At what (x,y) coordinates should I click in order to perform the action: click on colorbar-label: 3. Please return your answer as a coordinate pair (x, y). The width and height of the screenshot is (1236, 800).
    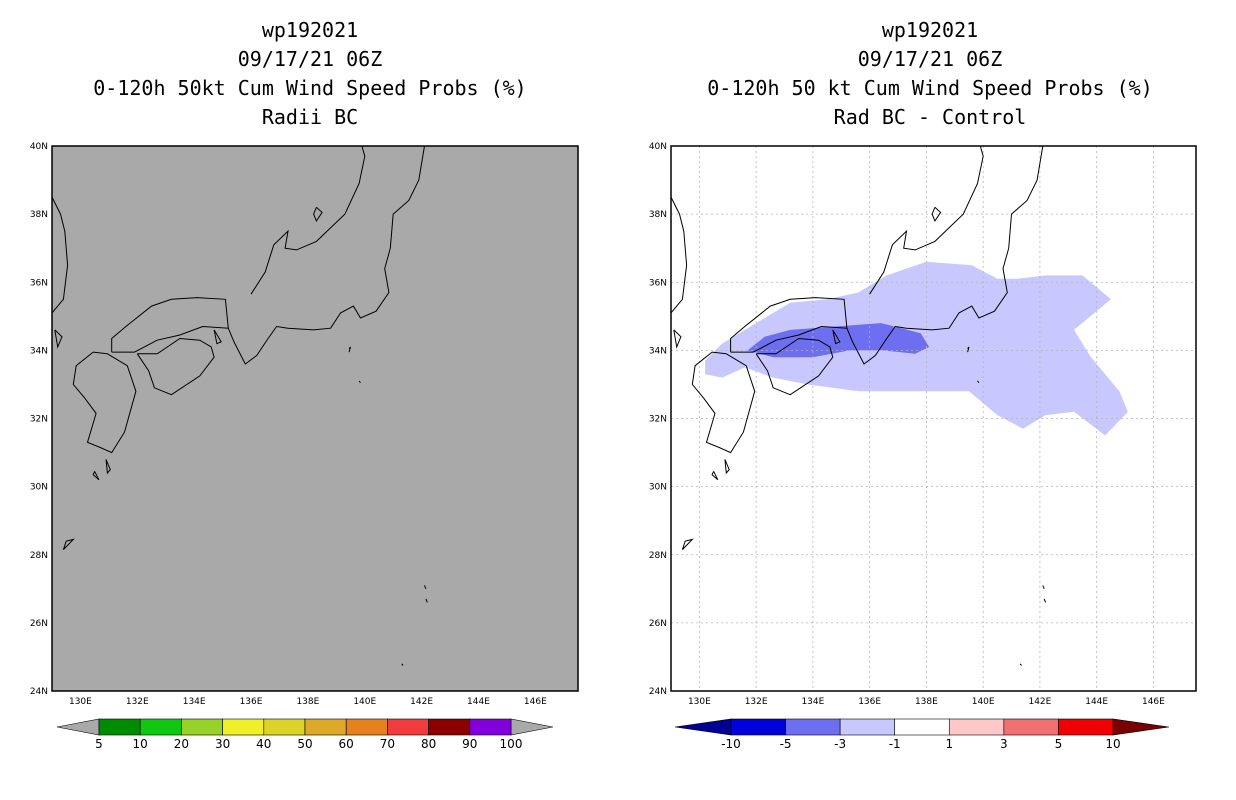
    Looking at the image, I should click on (1004, 744).